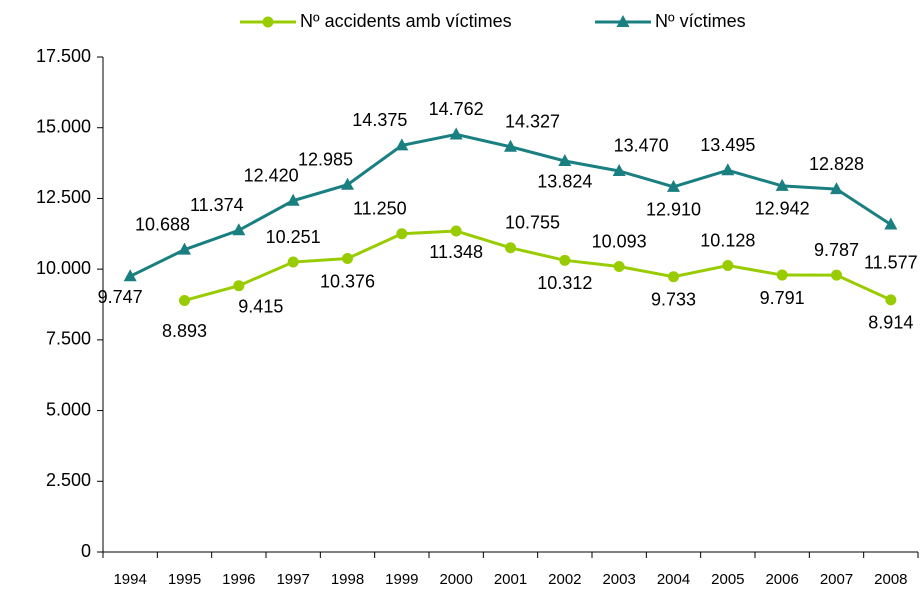 The width and height of the screenshot is (923, 591). I want to click on data-label: 10.093, so click(619, 241).